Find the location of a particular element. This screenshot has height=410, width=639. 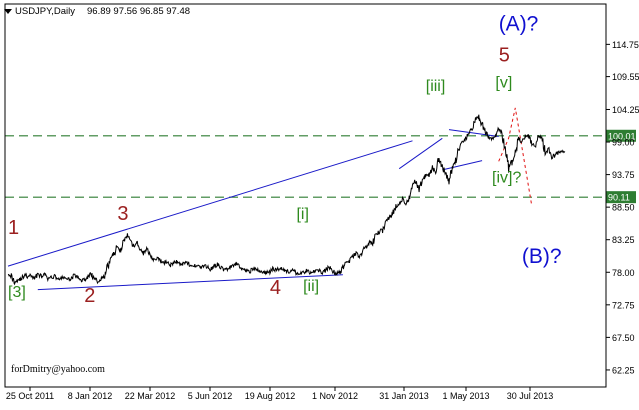

wave-label: 4 is located at coordinates (275, 288).